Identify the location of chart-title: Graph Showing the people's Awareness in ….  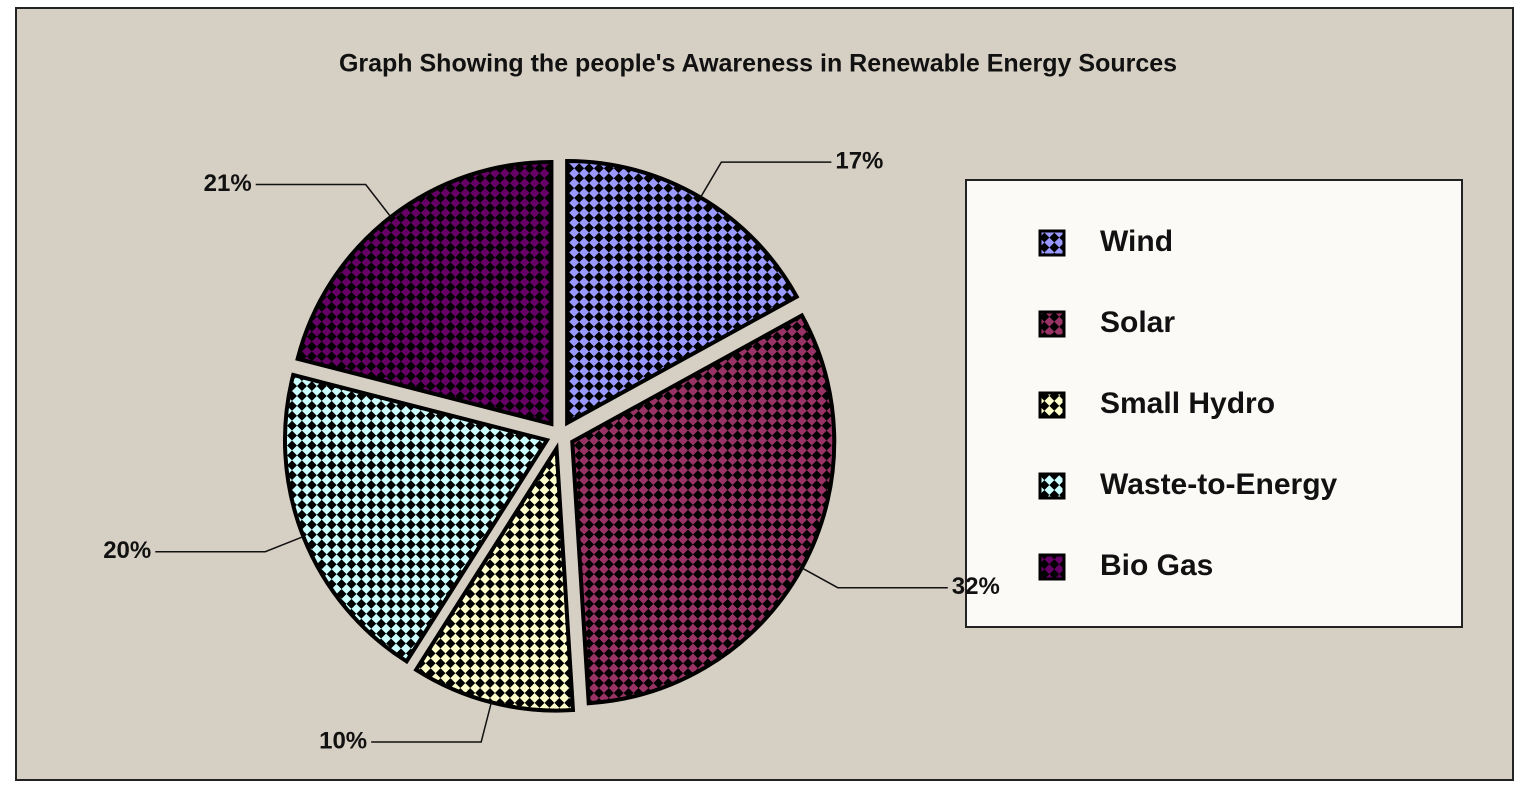
(758, 64).